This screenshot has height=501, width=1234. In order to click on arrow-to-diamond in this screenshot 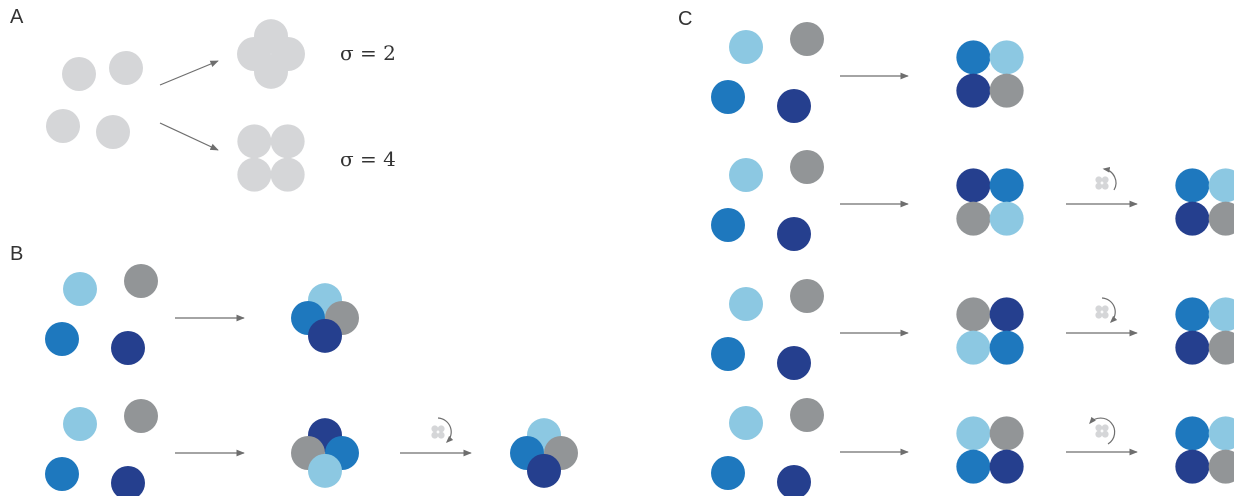, I will do `click(189, 73)`.